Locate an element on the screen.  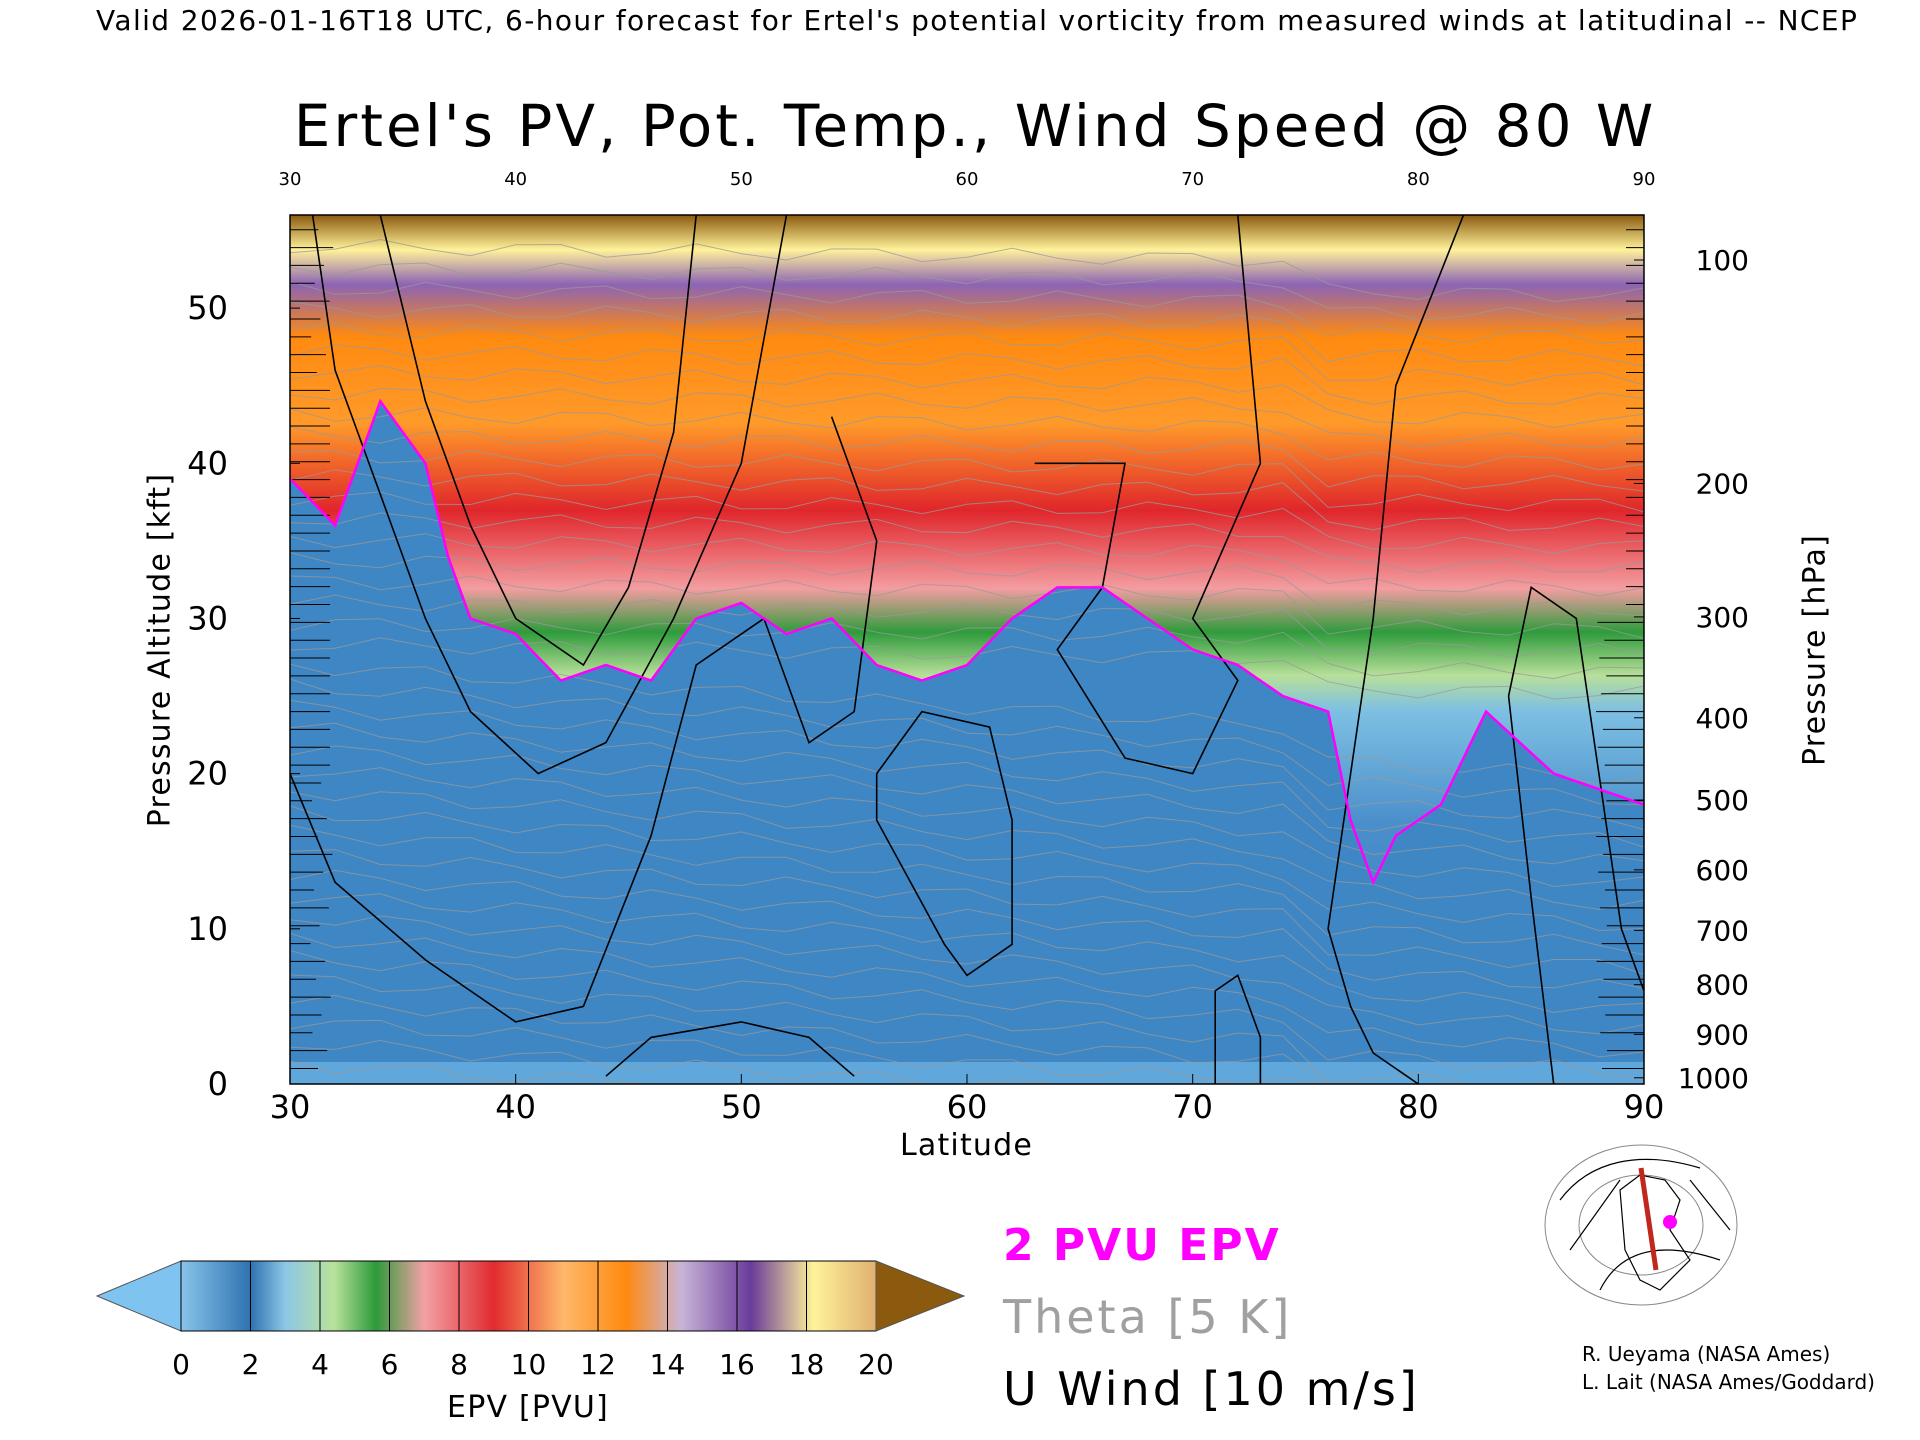
colorbar-tick-label: 12 is located at coordinates (598, 1364).